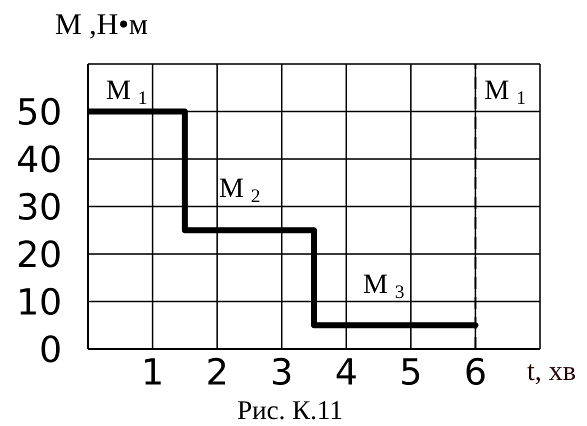  What do you see at coordinates (39, 207) in the screenshot?
I see `y-tick-label: 30` at bounding box center [39, 207].